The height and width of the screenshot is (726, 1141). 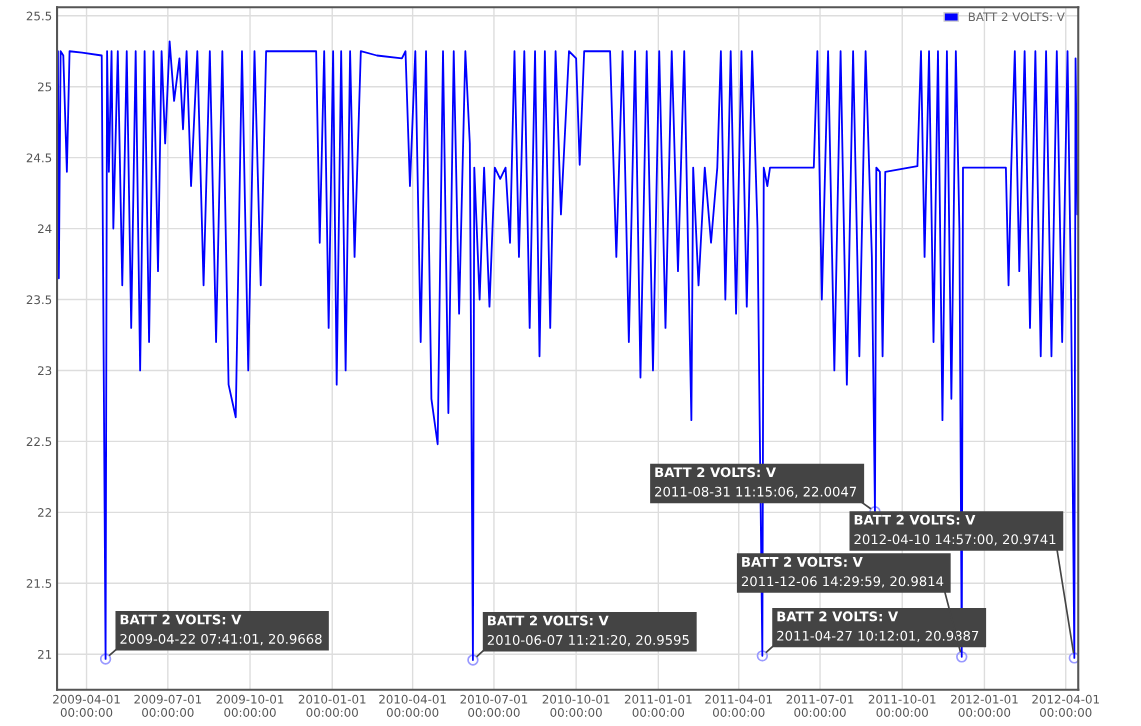 I want to click on y-tick-label: 25.5, so click(x=39, y=16).